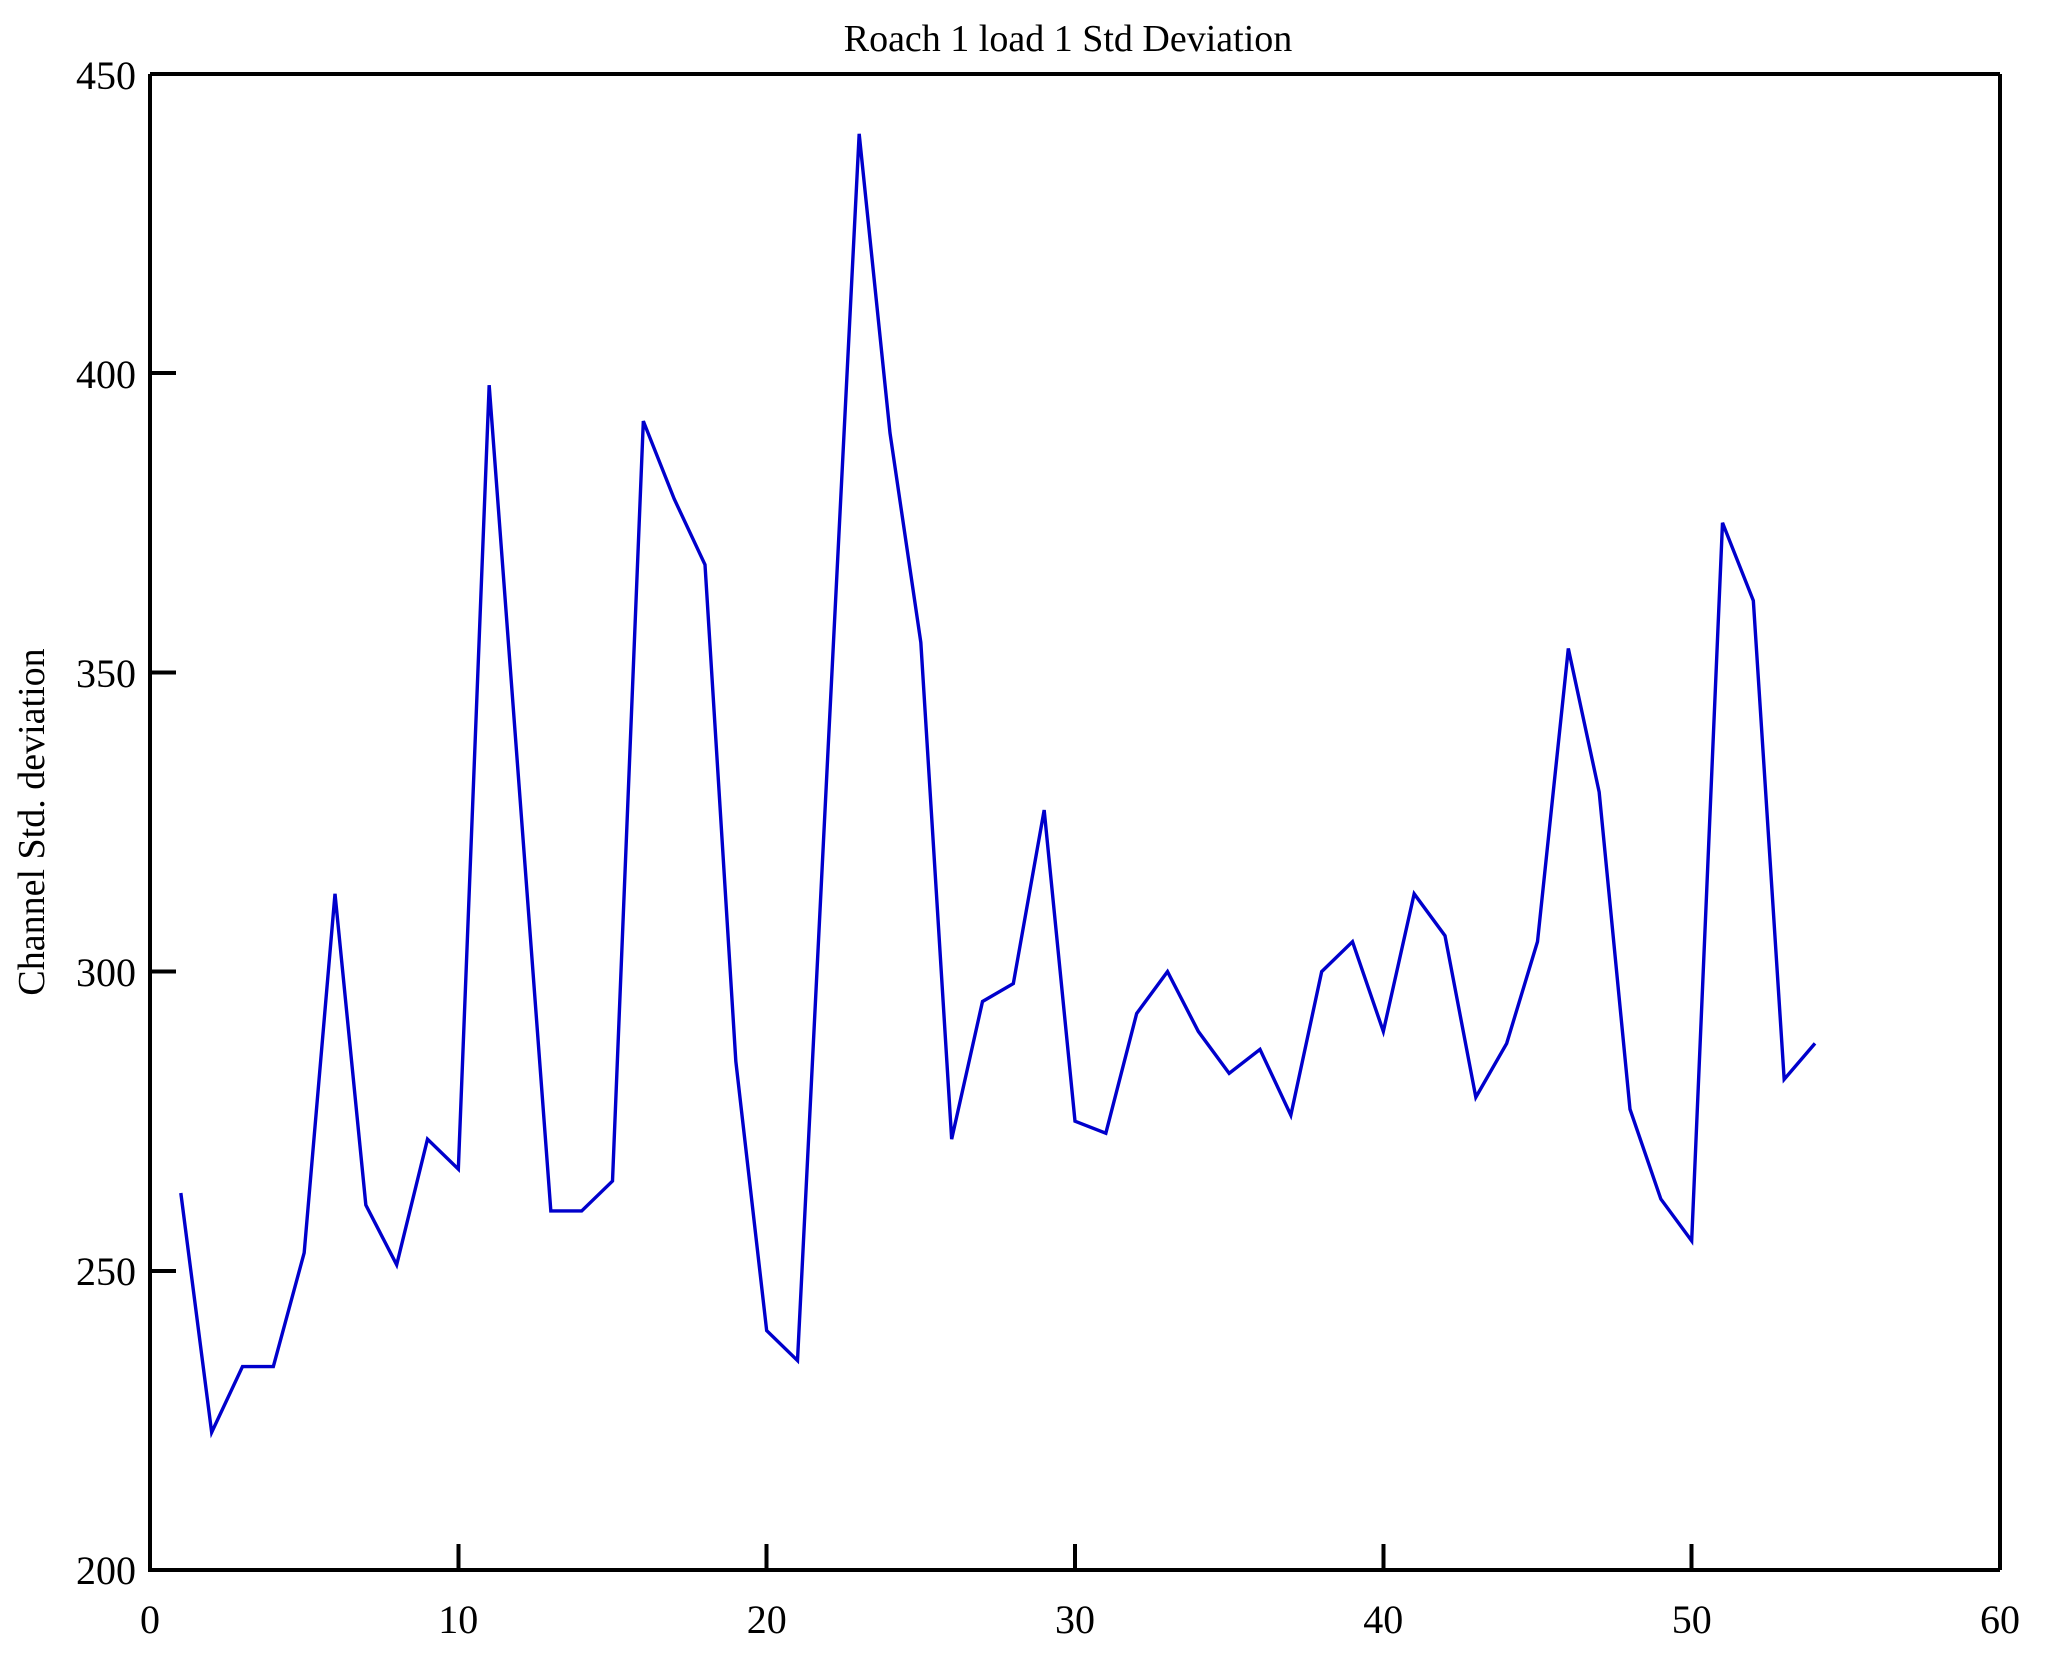  What do you see at coordinates (1075, 1557) in the screenshot?
I see `x-axis-ticks` at bounding box center [1075, 1557].